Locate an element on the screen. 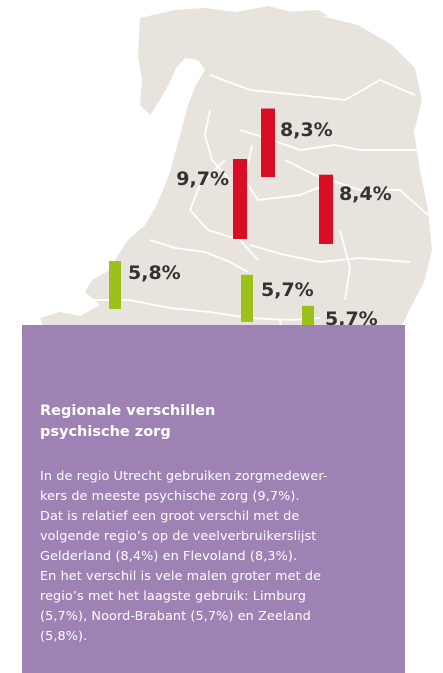 This screenshot has width=443, height=673. caption-body-line: (5,7%), Noord-Brabant (5,7%) en Zeeland is located at coordinates (175, 616).